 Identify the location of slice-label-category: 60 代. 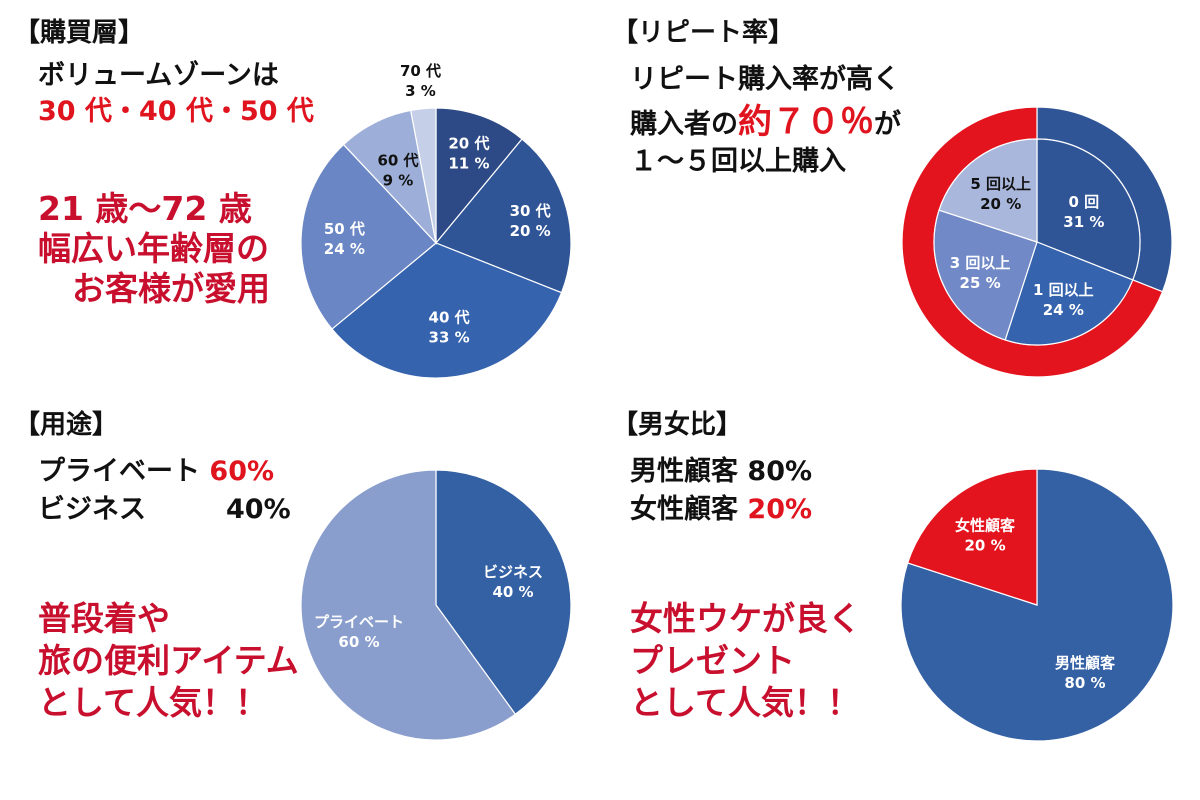
(397, 160).